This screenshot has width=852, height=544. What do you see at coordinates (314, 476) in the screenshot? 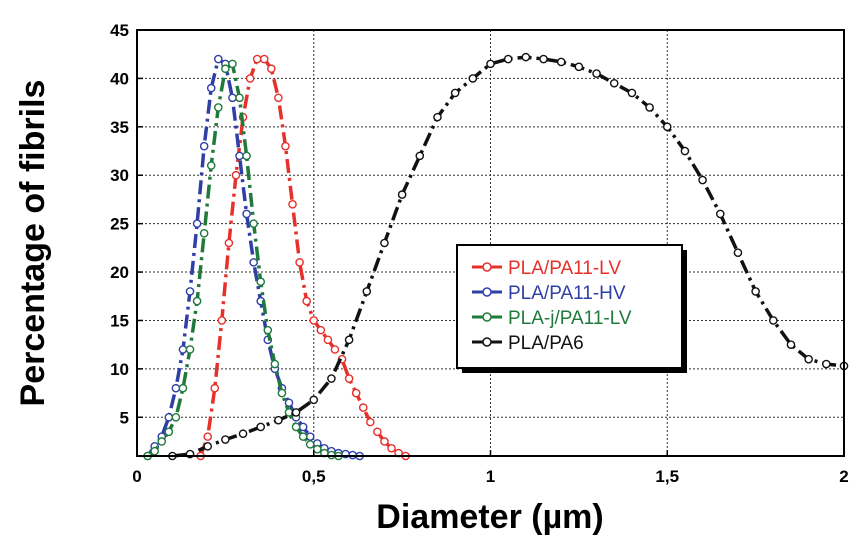
I see `x-tick-label: 0,5` at bounding box center [314, 476].